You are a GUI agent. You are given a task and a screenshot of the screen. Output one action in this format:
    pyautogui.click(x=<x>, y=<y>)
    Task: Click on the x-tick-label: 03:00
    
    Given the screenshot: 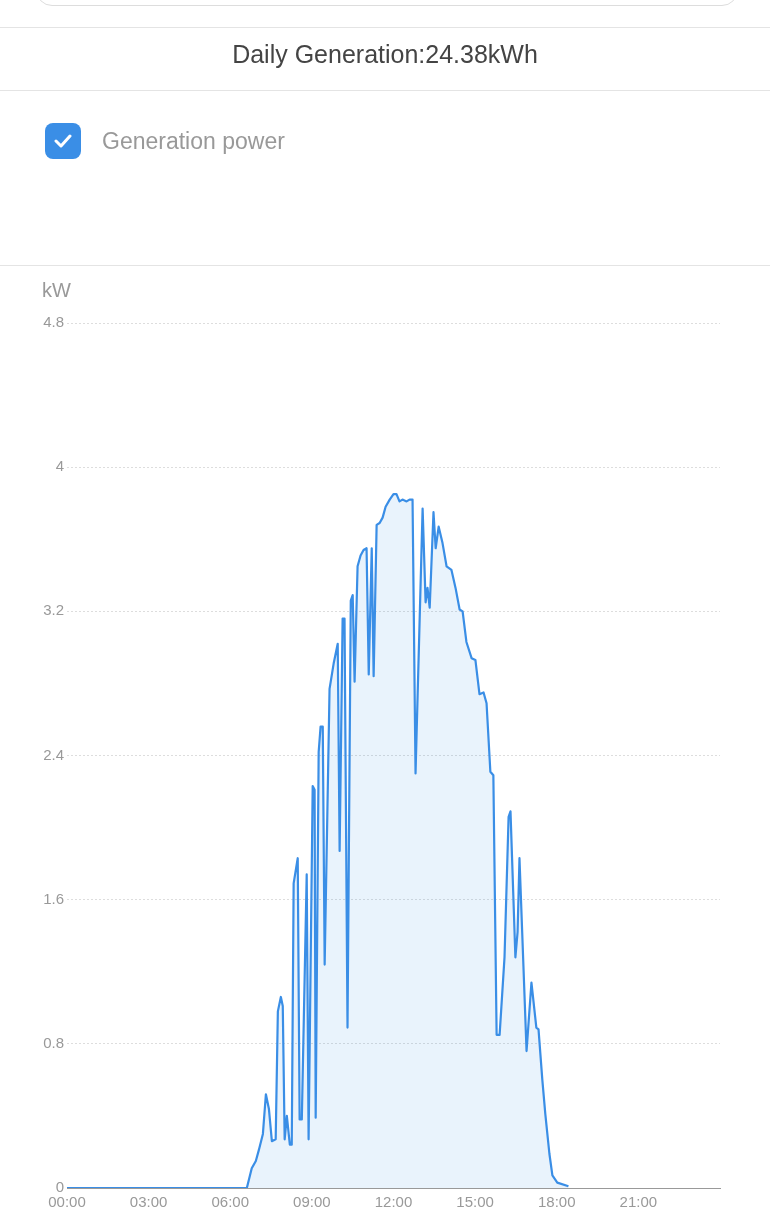 What is the action you would take?
    pyautogui.click(x=148, y=1202)
    